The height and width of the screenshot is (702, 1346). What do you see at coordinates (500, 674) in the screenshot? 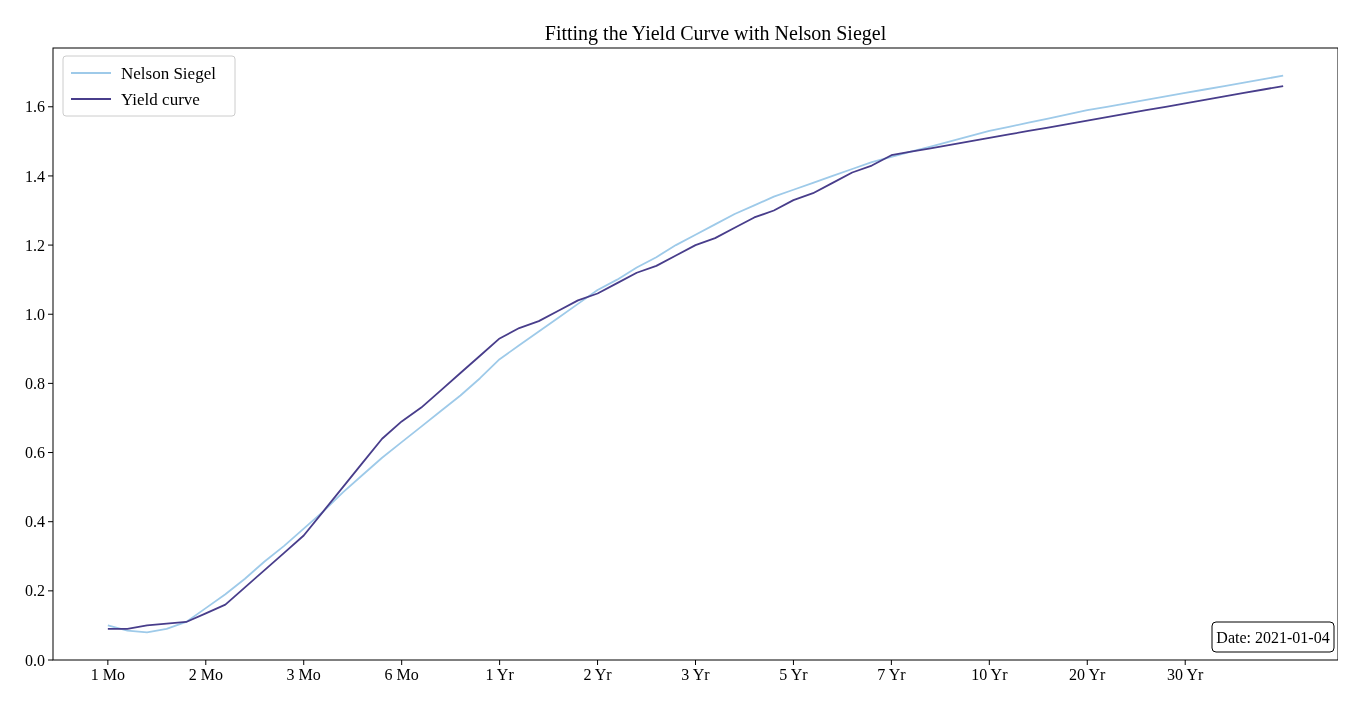
I see `x-tick-label: 1 Yr` at bounding box center [500, 674].